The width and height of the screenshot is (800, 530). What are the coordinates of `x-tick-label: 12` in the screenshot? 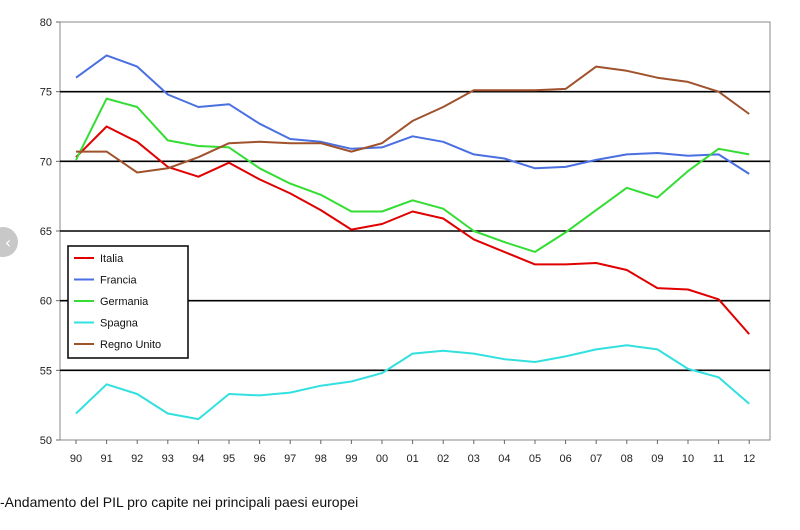 It's located at (749, 459).